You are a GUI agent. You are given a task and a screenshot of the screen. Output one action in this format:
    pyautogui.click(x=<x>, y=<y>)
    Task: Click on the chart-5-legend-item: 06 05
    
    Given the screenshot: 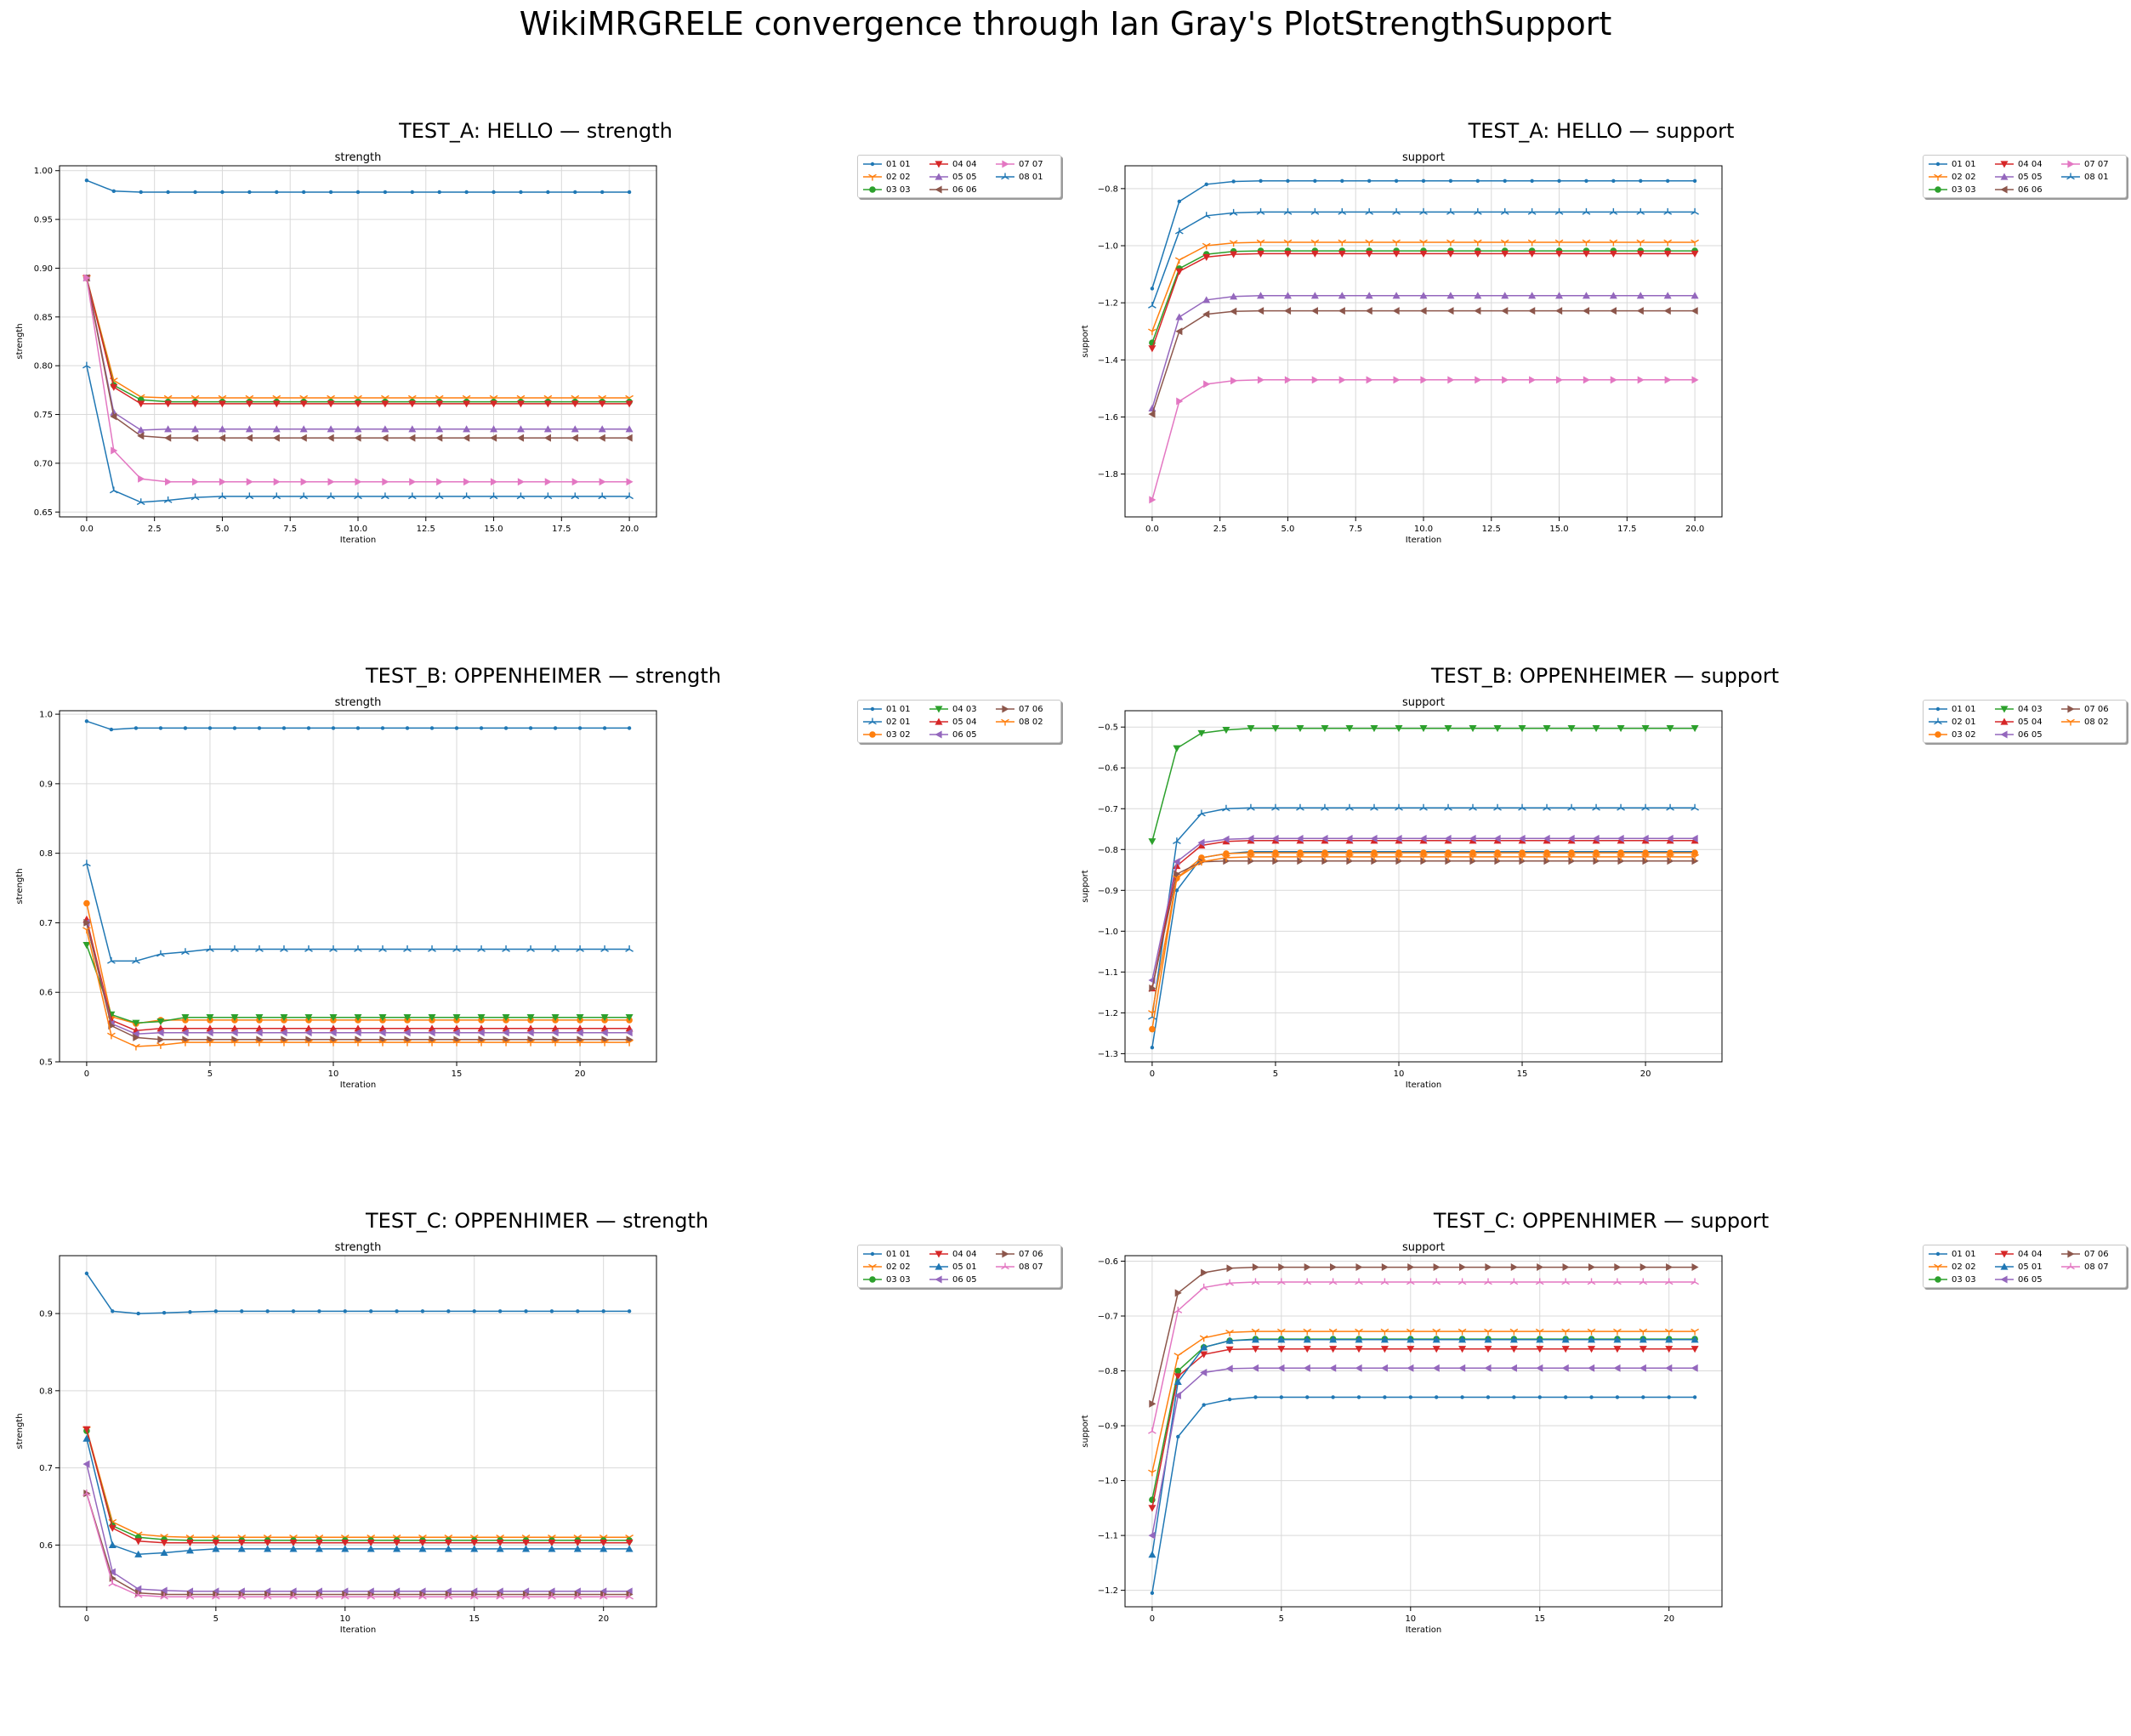 What is the action you would take?
    pyautogui.click(x=959, y=1280)
    